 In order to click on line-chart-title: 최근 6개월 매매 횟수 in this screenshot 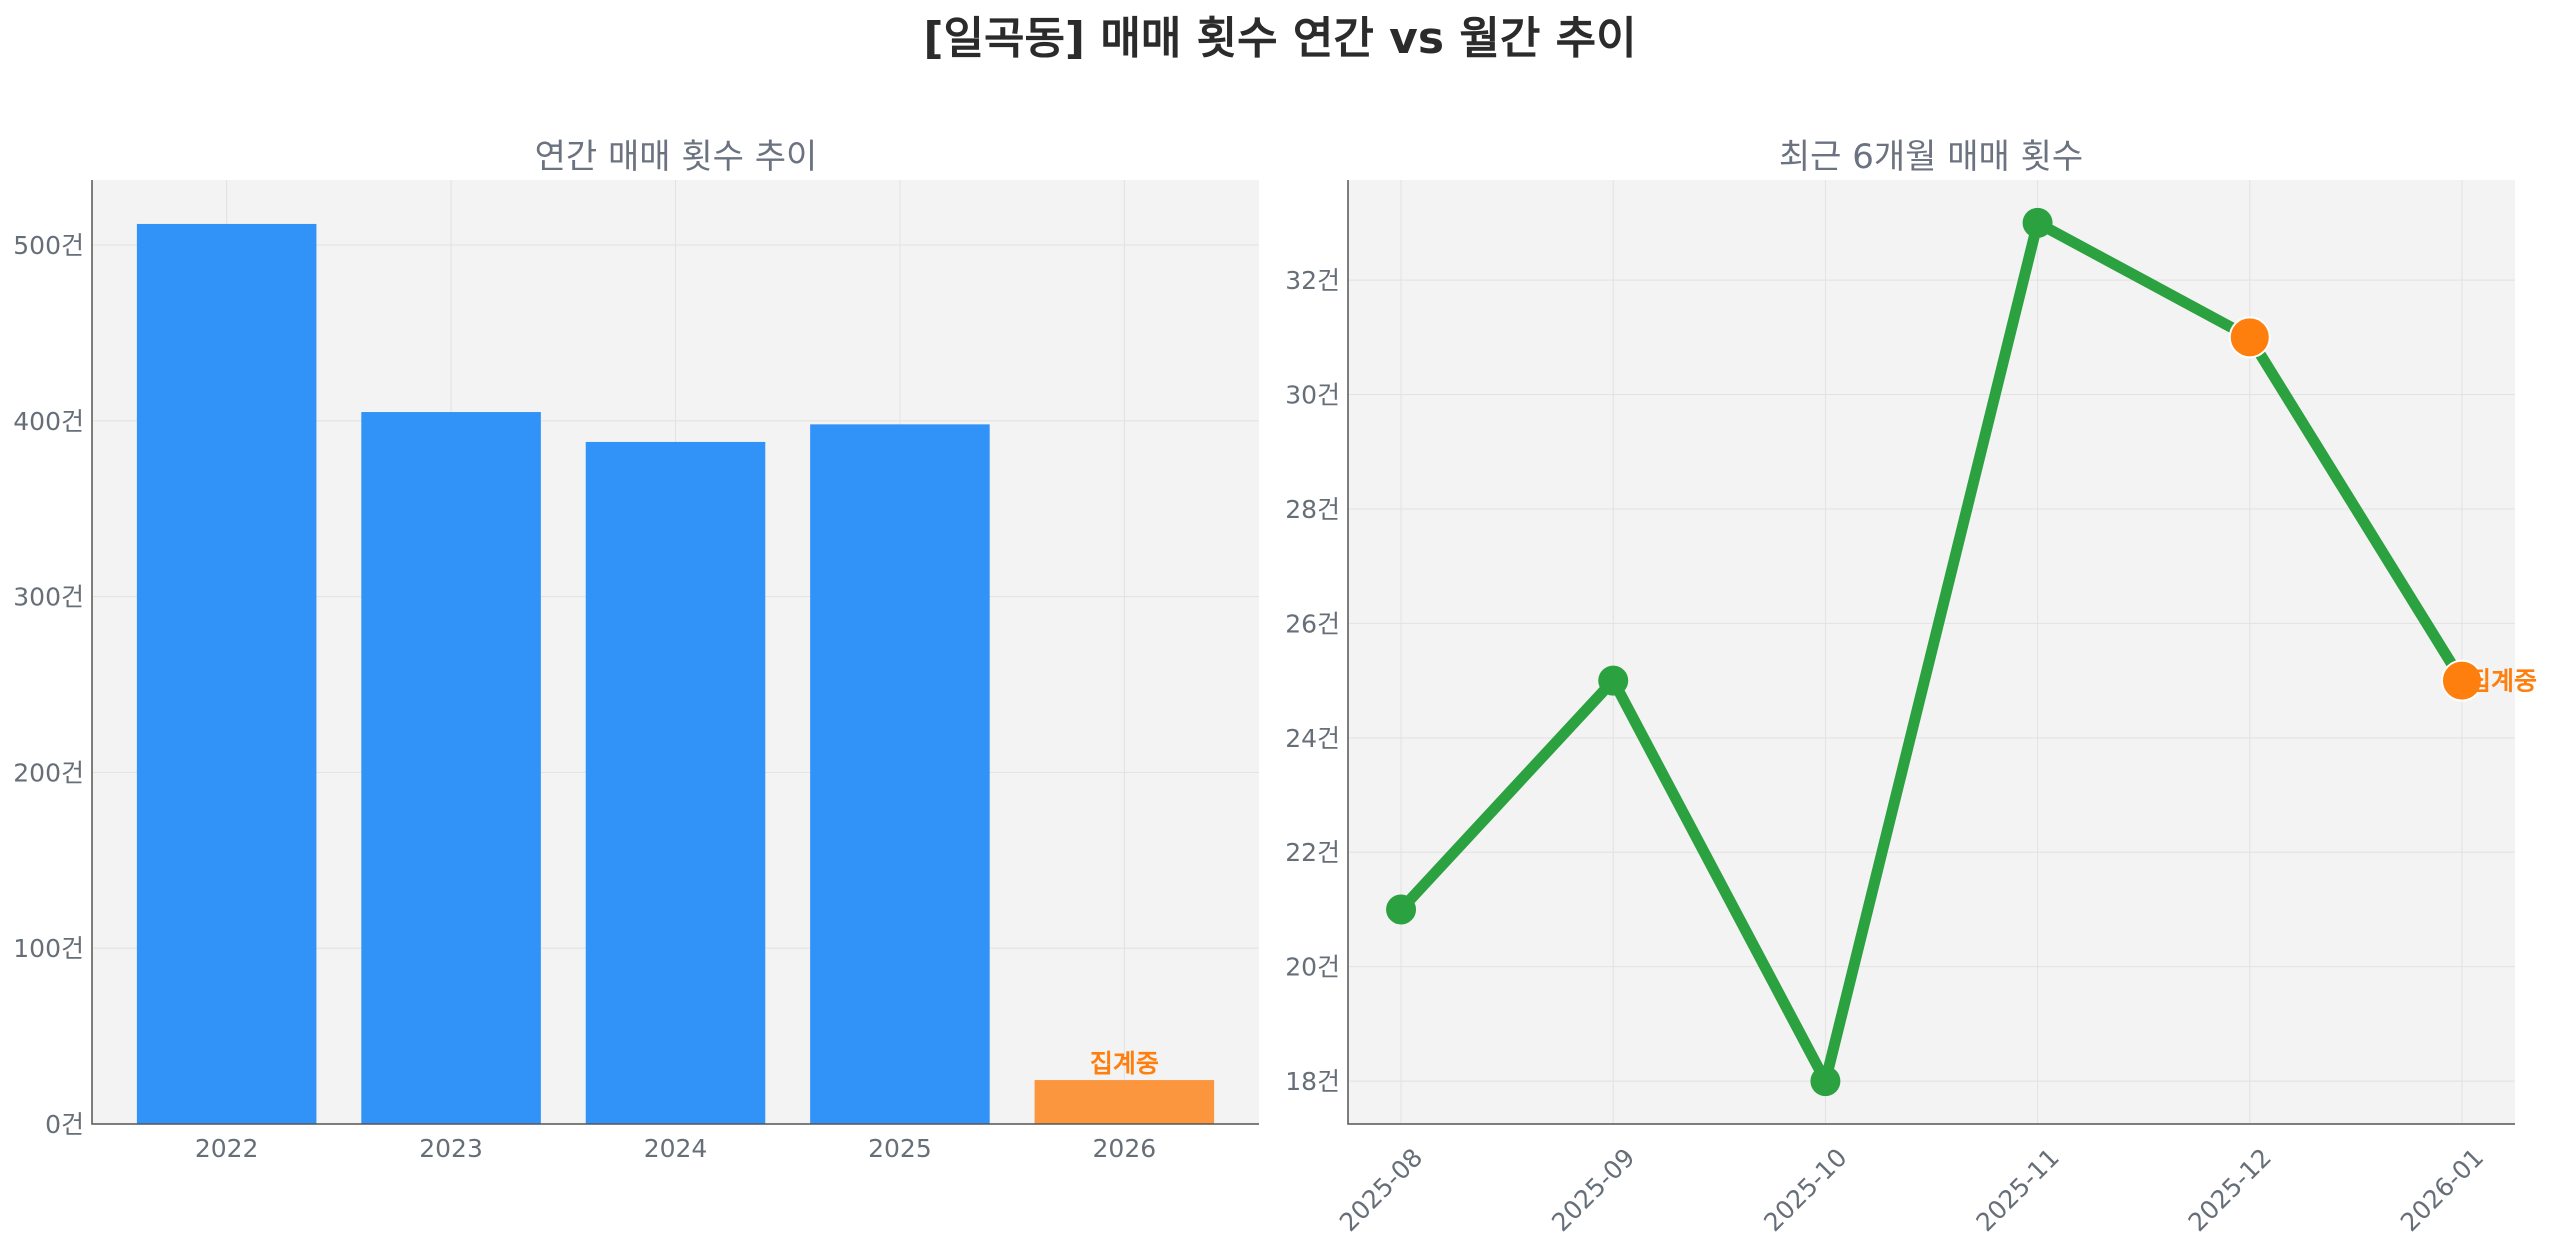, I will do `click(1931, 157)`.